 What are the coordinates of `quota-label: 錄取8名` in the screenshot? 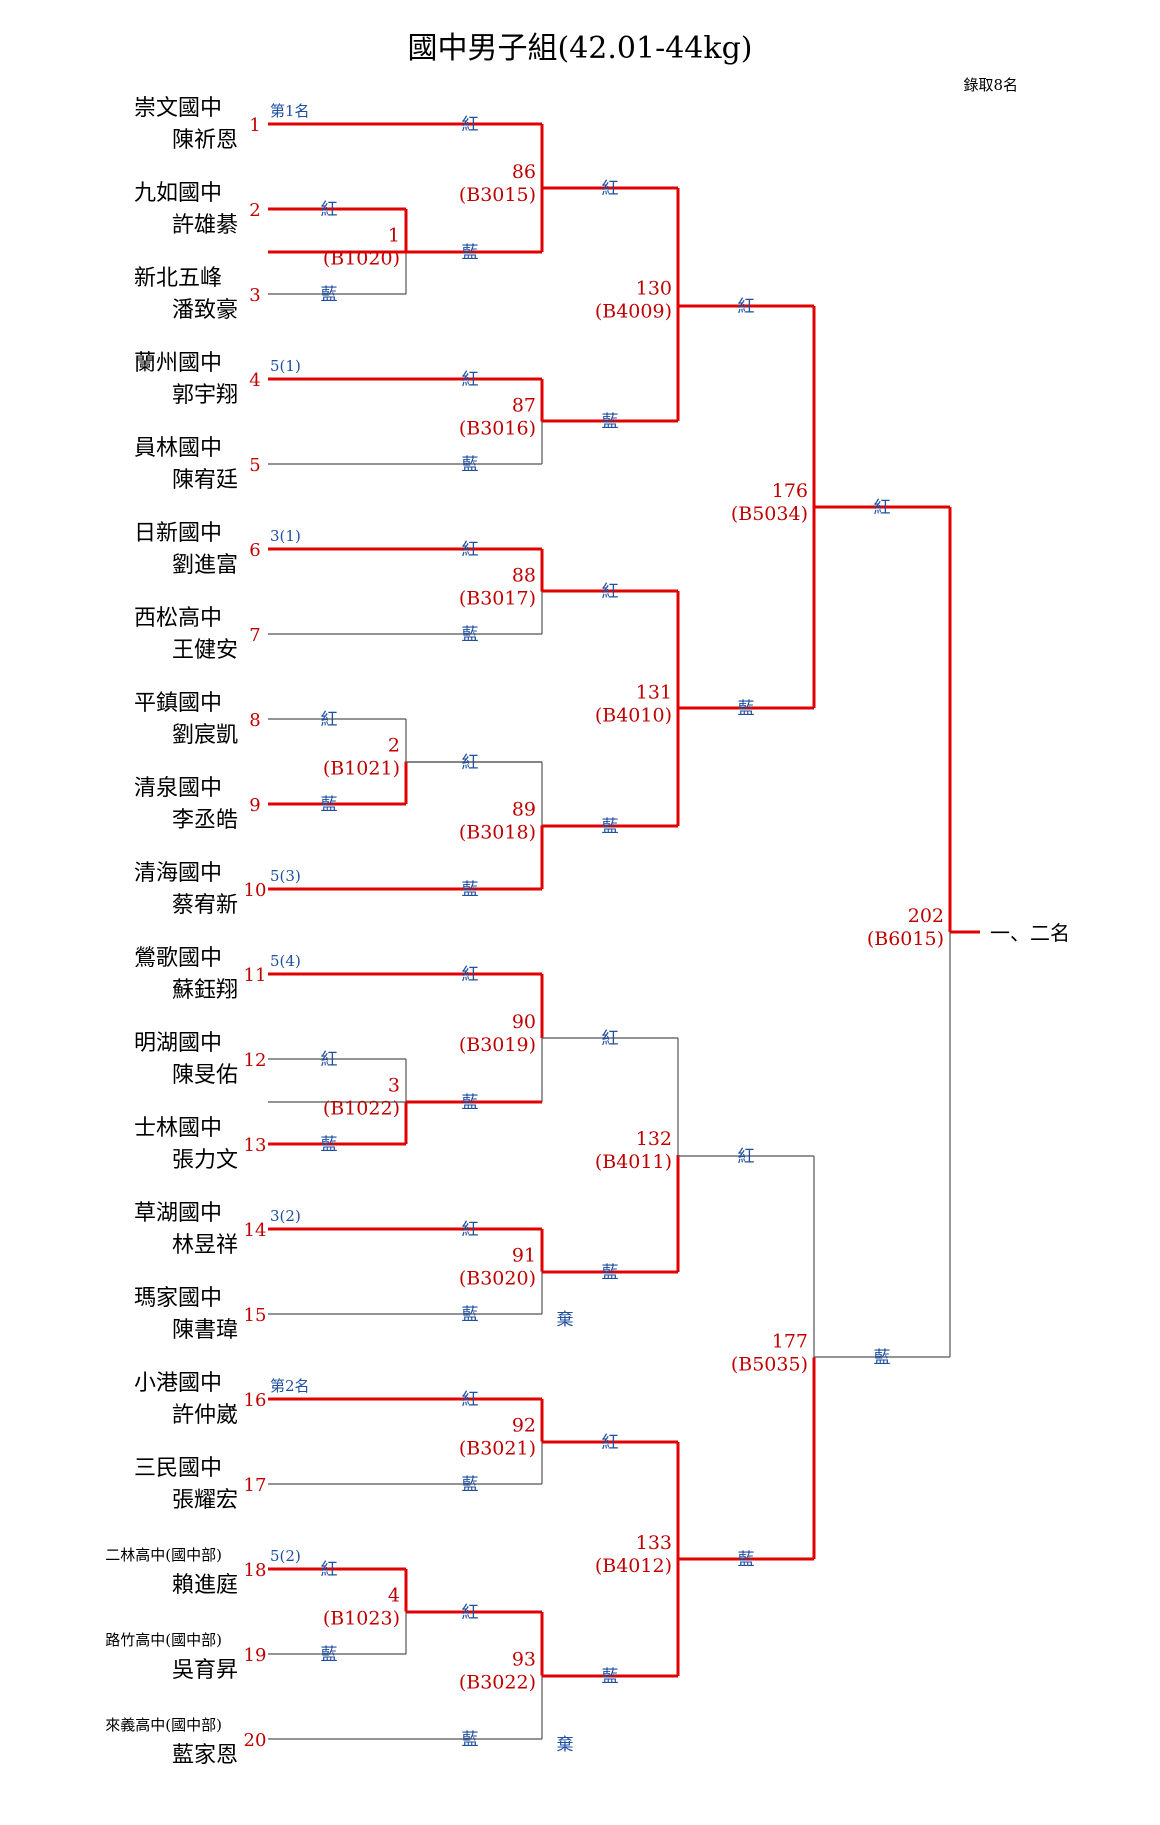 It's located at (990, 85).